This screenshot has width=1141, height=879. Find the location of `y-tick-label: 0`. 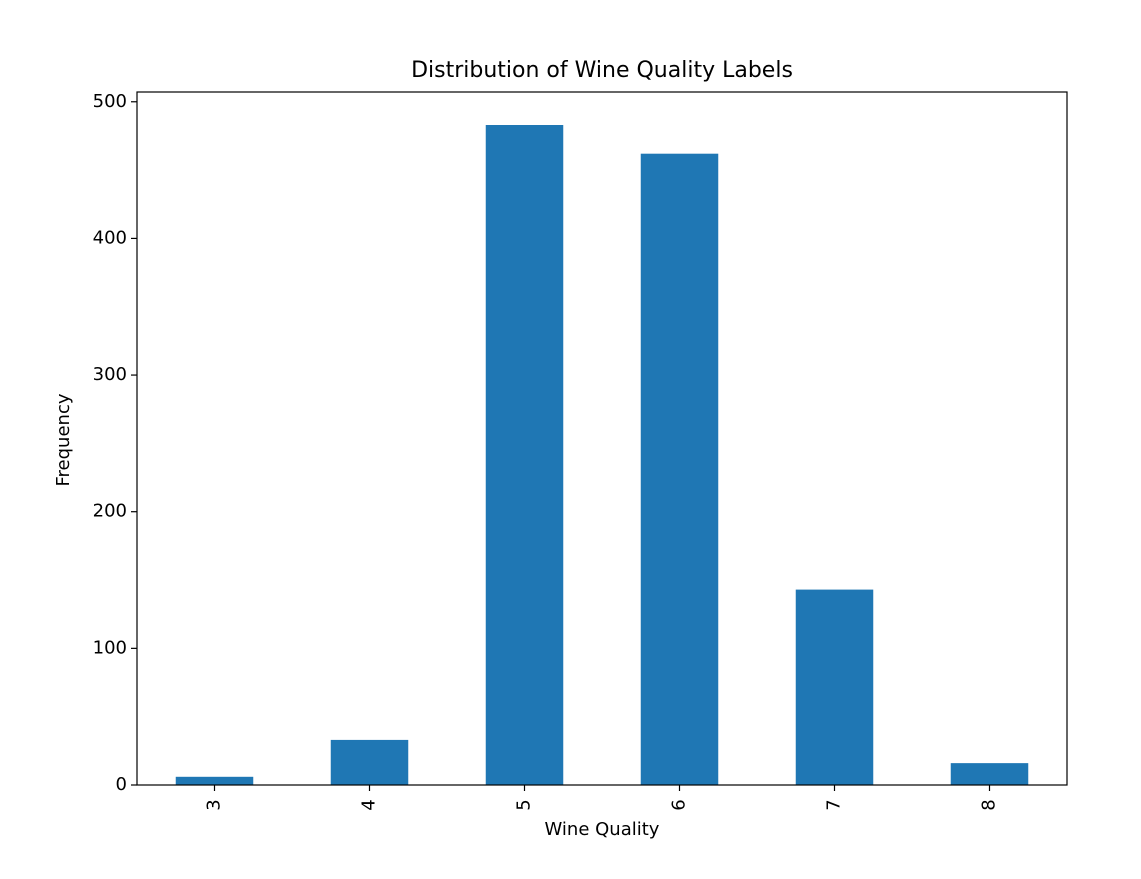

y-tick-label: 0 is located at coordinates (121, 784).